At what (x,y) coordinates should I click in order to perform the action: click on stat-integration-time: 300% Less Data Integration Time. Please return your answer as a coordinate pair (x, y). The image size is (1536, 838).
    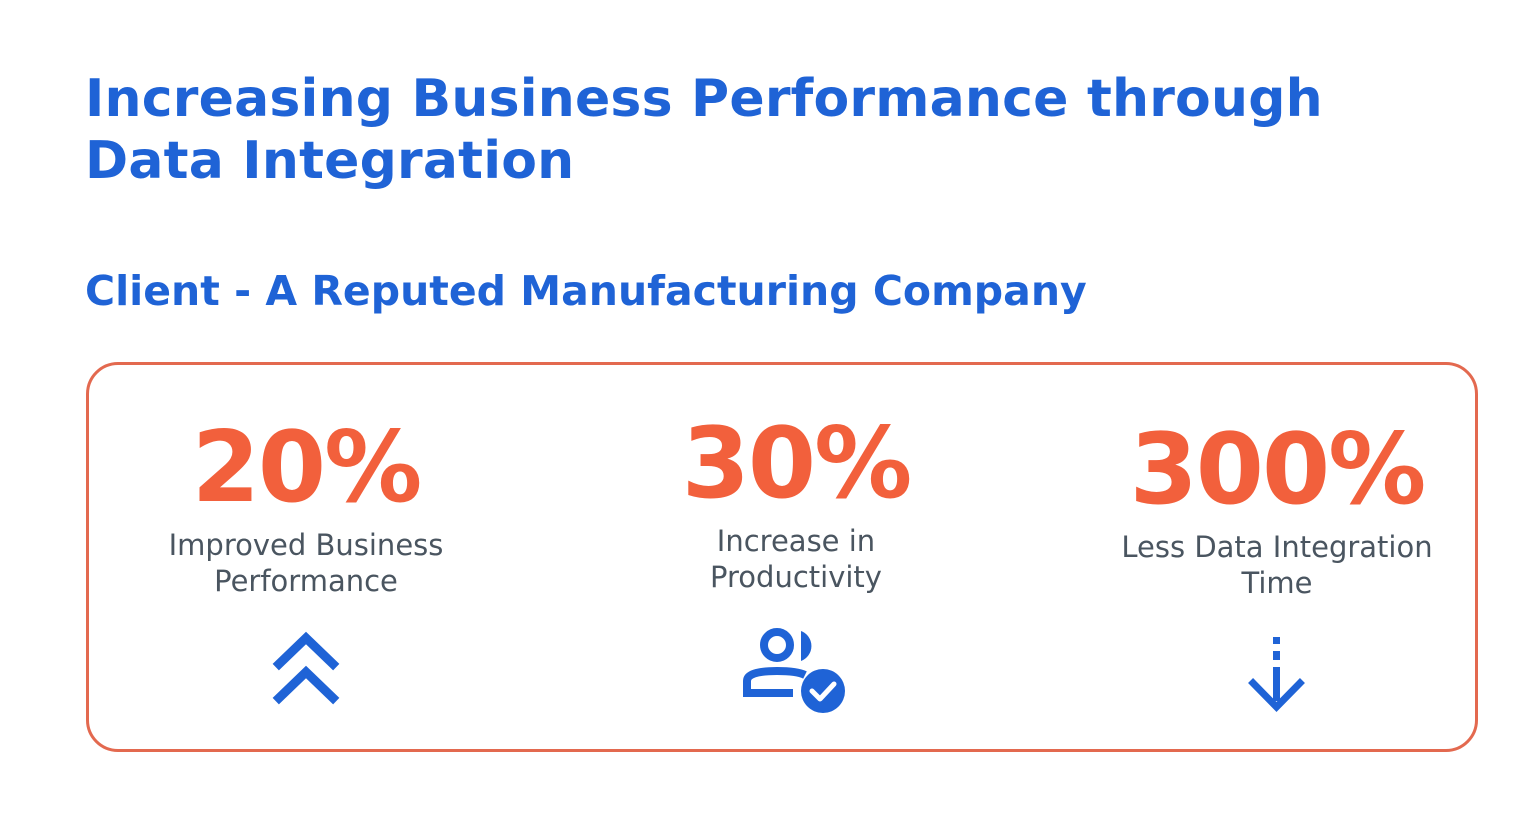
    Looking at the image, I should click on (1277, 563).